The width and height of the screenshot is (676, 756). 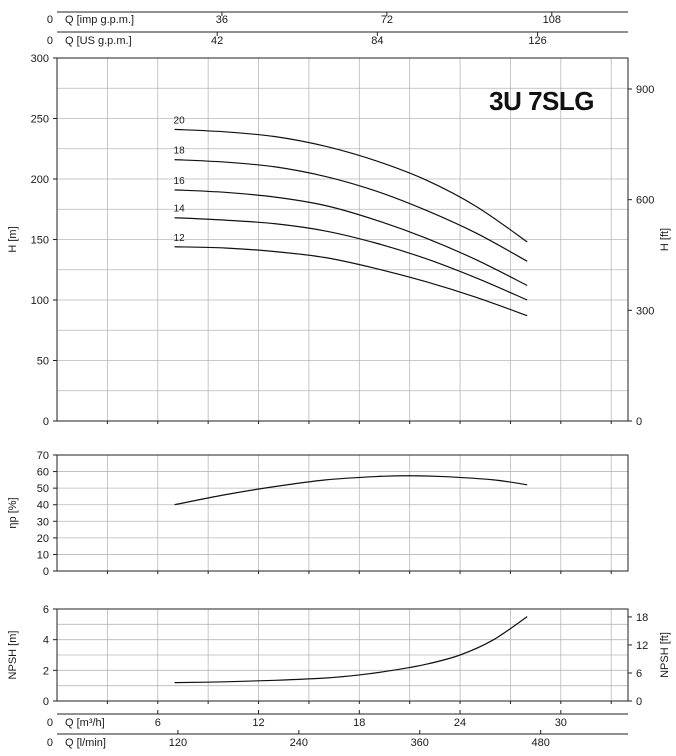 What do you see at coordinates (40, 59) in the screenshot?
I see `y-tick-label: 300` at bounding box center [40, 59].